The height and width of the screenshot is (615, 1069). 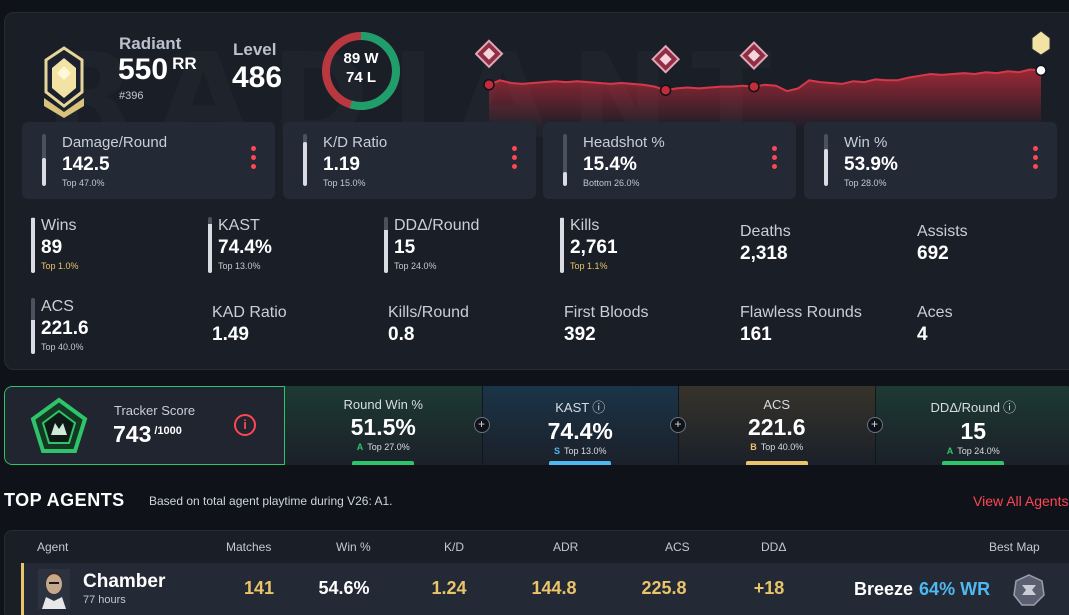 I want to click on stat-item: Kills/Round 0.8, so click(x=426, y=325).